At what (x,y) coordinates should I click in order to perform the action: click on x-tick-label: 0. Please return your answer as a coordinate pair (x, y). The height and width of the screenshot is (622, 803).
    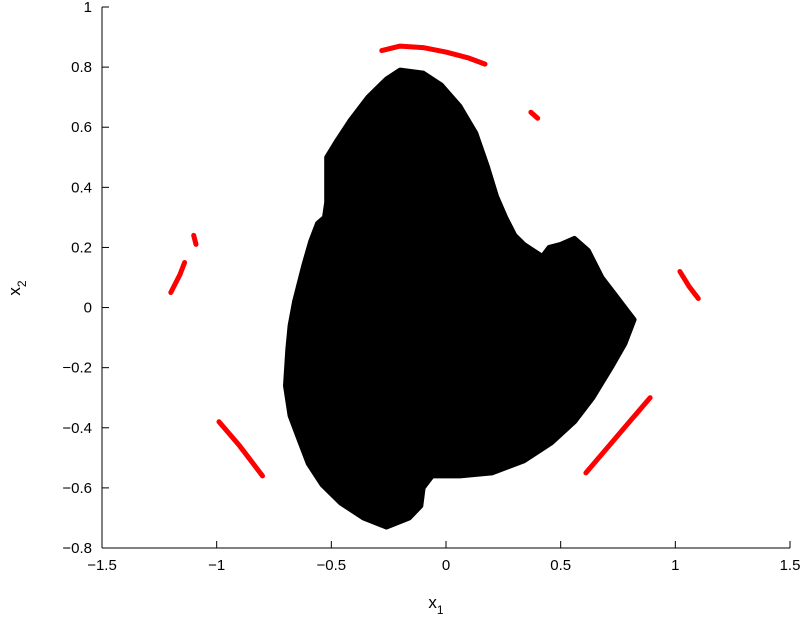
    Looking at the image, I should click on (446, 565).